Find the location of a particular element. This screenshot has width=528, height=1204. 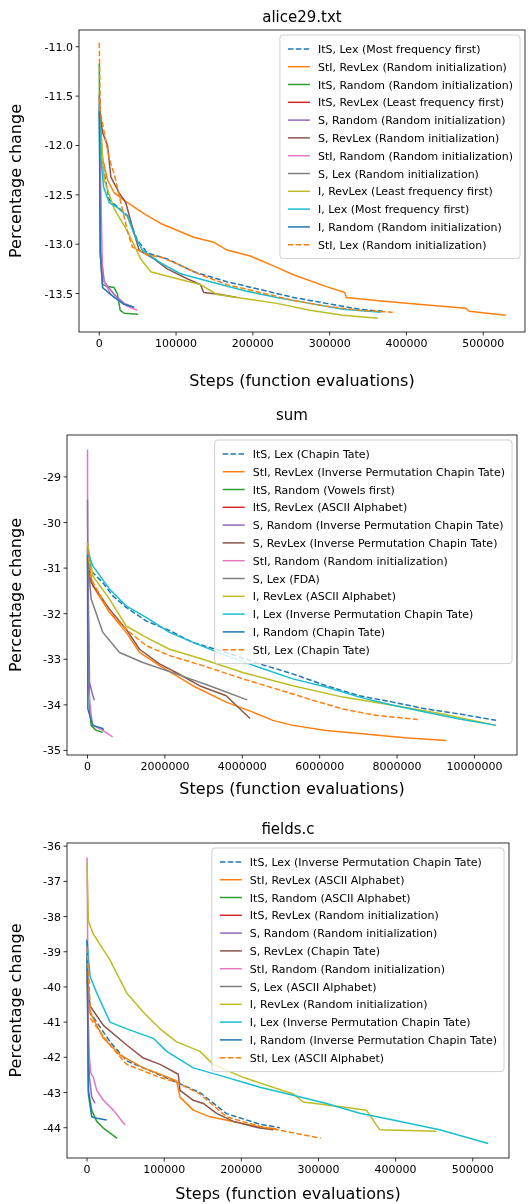

legend-label: ItS, Lex (Inverse Permutation Chapin Tate) is located at coordinates (365, 862).